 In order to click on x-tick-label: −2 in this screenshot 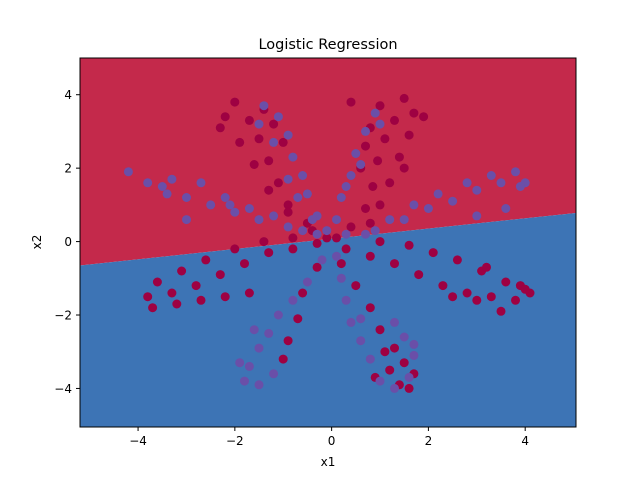, I will do `click(235, 441)`.